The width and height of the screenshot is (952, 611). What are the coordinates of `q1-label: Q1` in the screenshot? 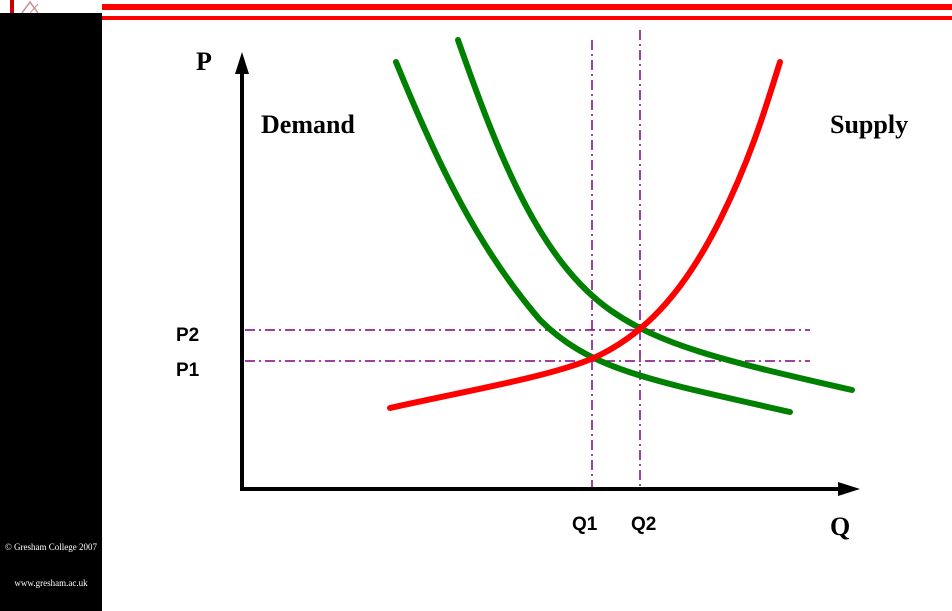 It's located at (585, 524).